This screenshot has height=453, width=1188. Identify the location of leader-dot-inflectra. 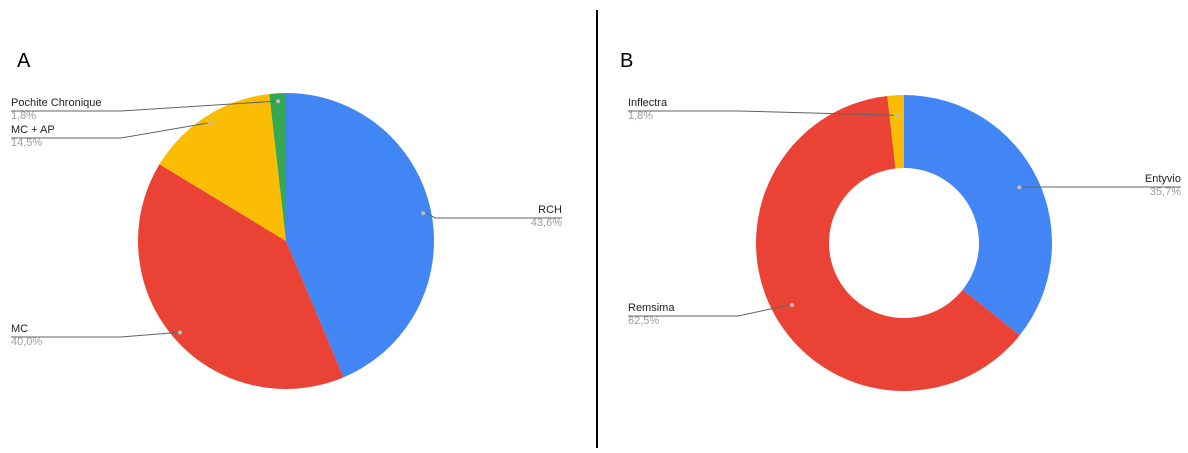
(897, 115).